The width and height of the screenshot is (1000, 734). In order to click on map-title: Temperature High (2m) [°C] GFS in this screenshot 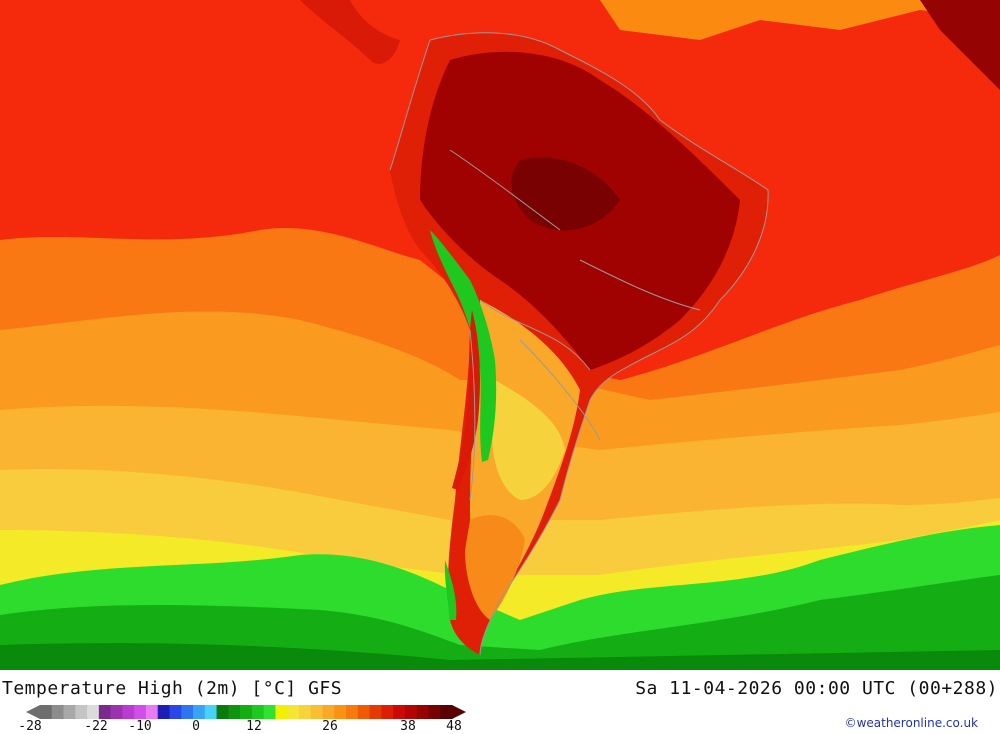, I will do `click(172, 688)`.